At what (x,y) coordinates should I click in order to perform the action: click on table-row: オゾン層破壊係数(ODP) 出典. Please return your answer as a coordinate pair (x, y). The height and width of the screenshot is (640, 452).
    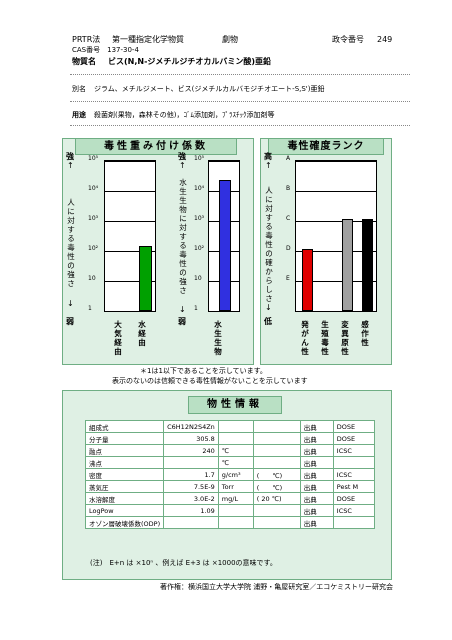
    Looking at the image, I should click on (230, 522).